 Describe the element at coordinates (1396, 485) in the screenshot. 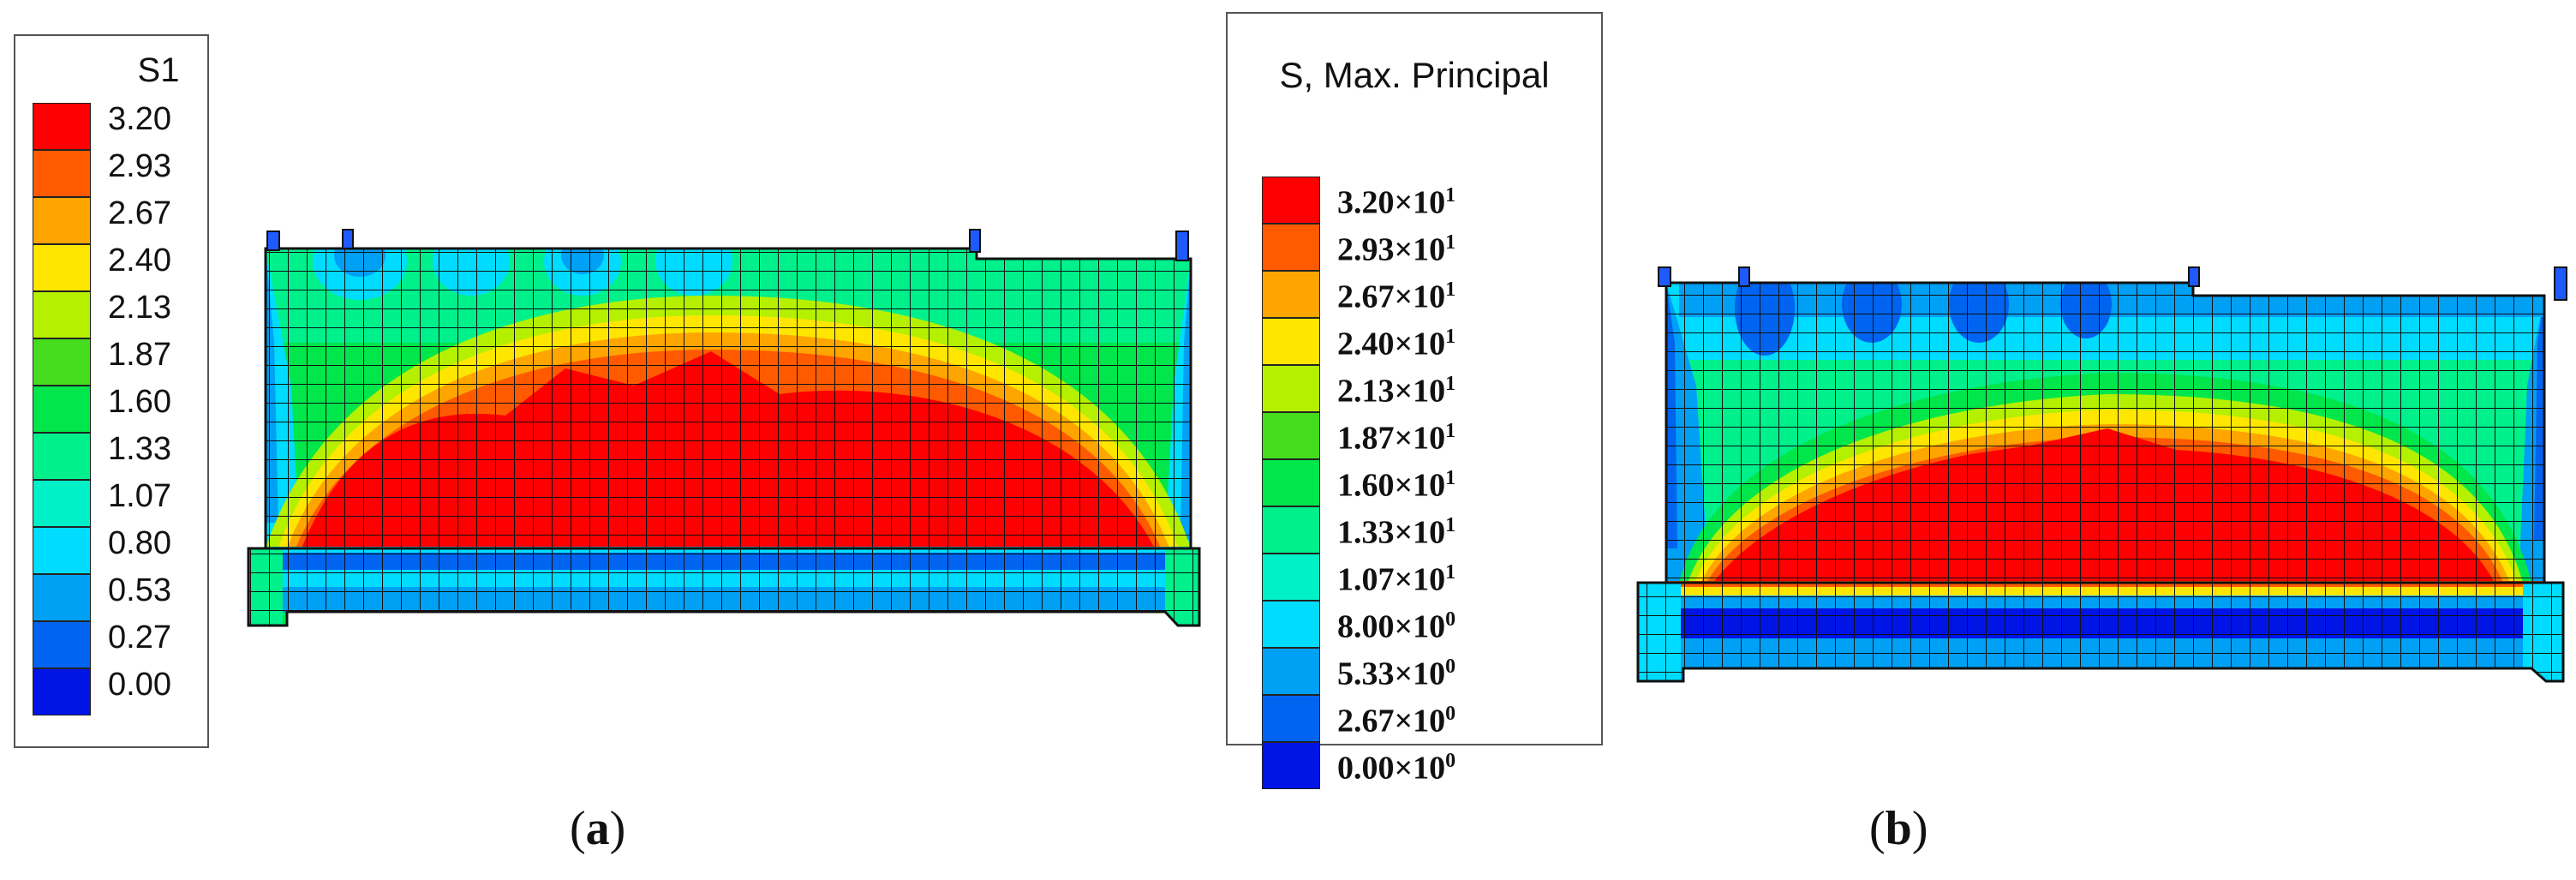

I see `legend-b-tick-label: 1.60×10¹` at that location.